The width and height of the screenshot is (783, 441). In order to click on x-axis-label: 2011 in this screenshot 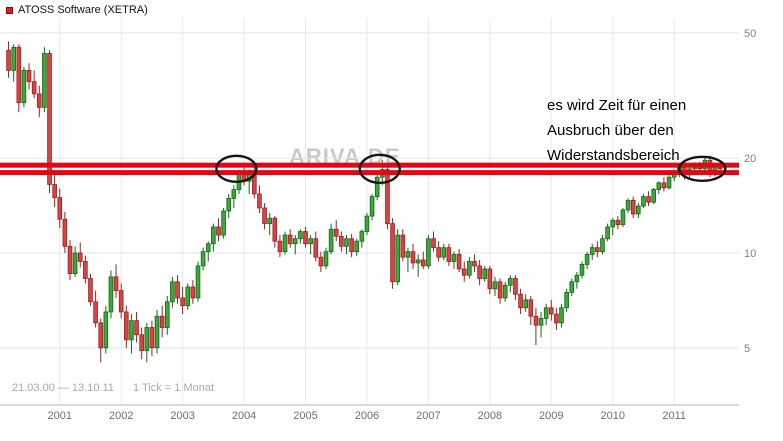, I will do `click(674, 416)`.